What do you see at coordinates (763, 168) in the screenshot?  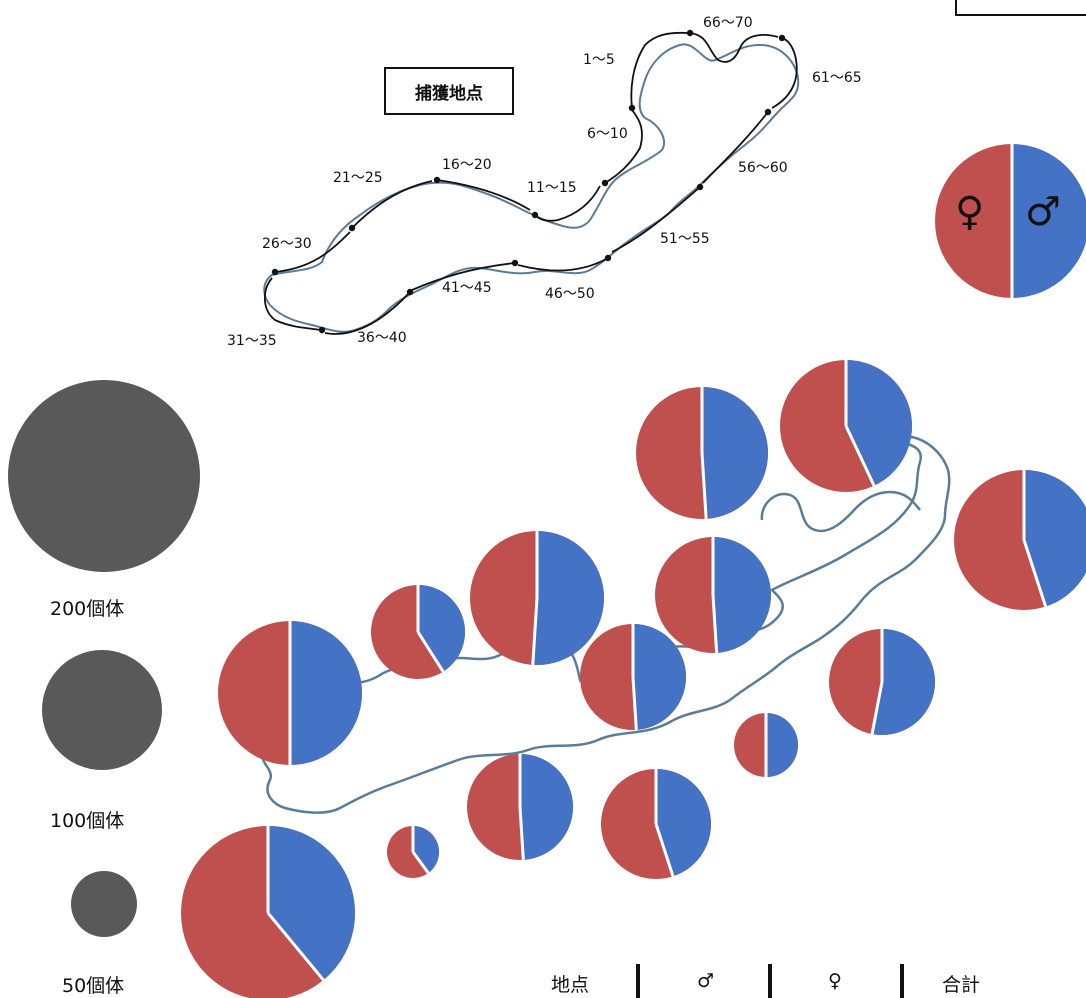 I see `segment-label: 56～60` at bounding box center [763, 168].